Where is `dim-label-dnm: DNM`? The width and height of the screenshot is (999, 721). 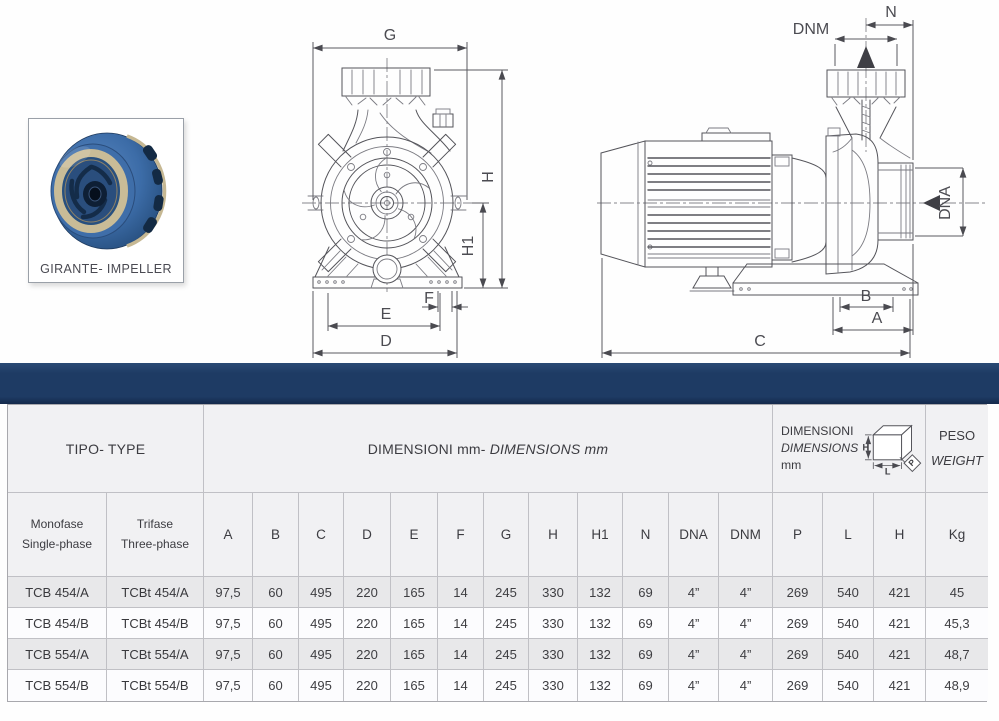
dim-label-dnm: DNM is located at coordinates (811, 29).